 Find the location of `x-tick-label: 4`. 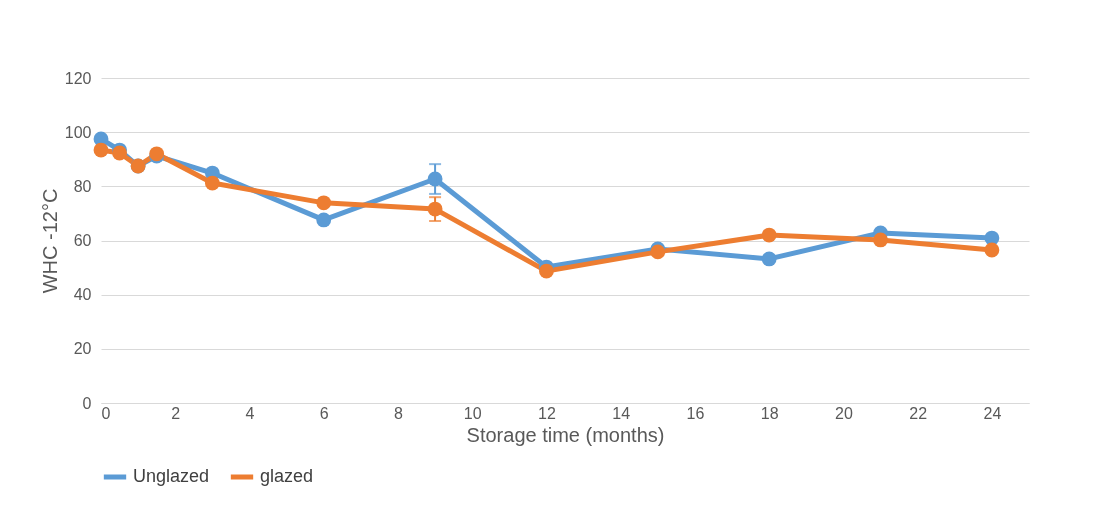

x-tick-label: 4 is located at coordinates (250, 413).